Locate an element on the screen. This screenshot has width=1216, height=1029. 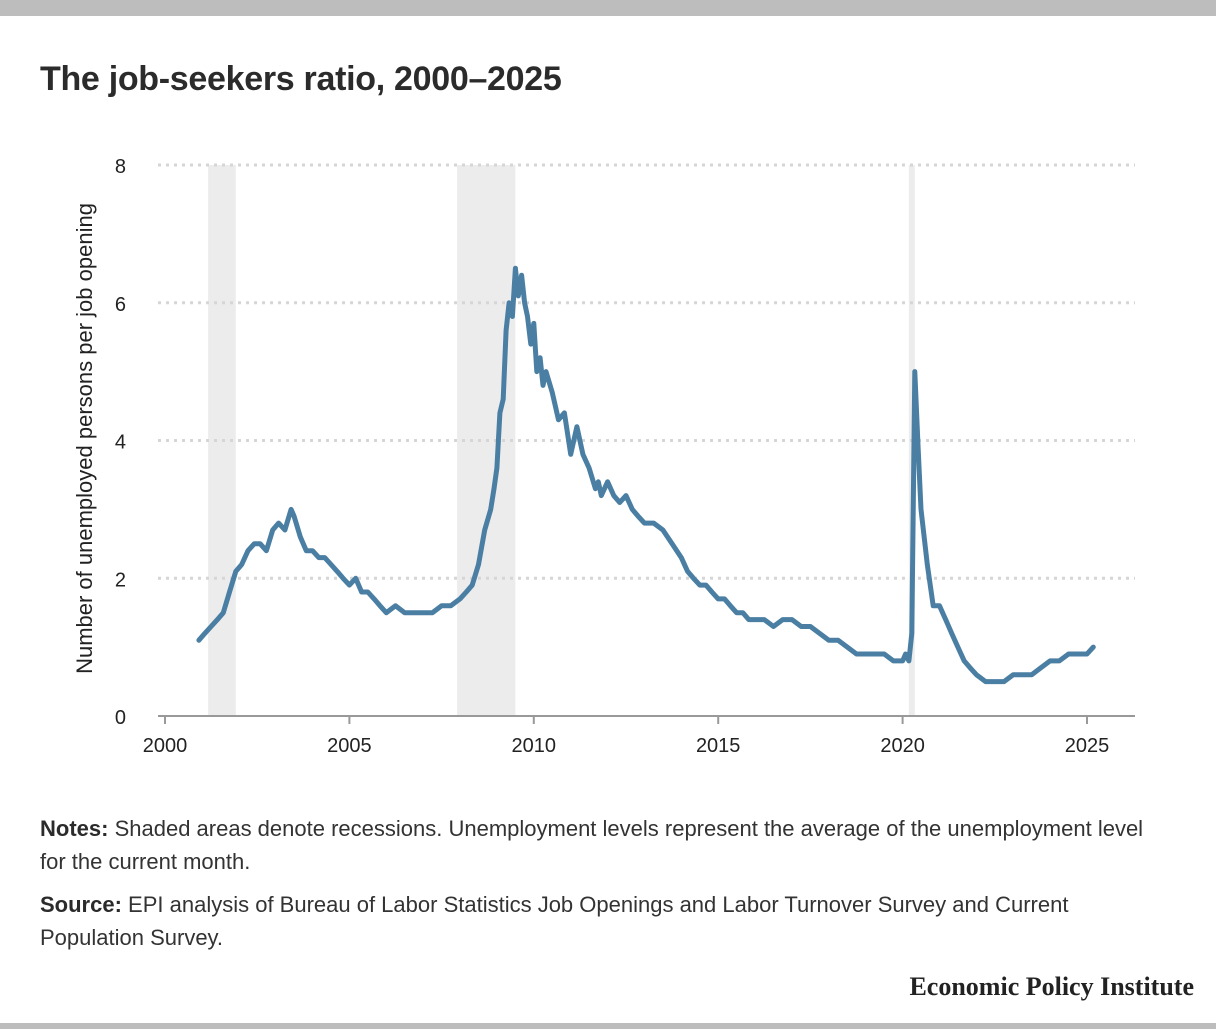
x-tick-label-2015: 2015 is located at coordinates (718, 746).